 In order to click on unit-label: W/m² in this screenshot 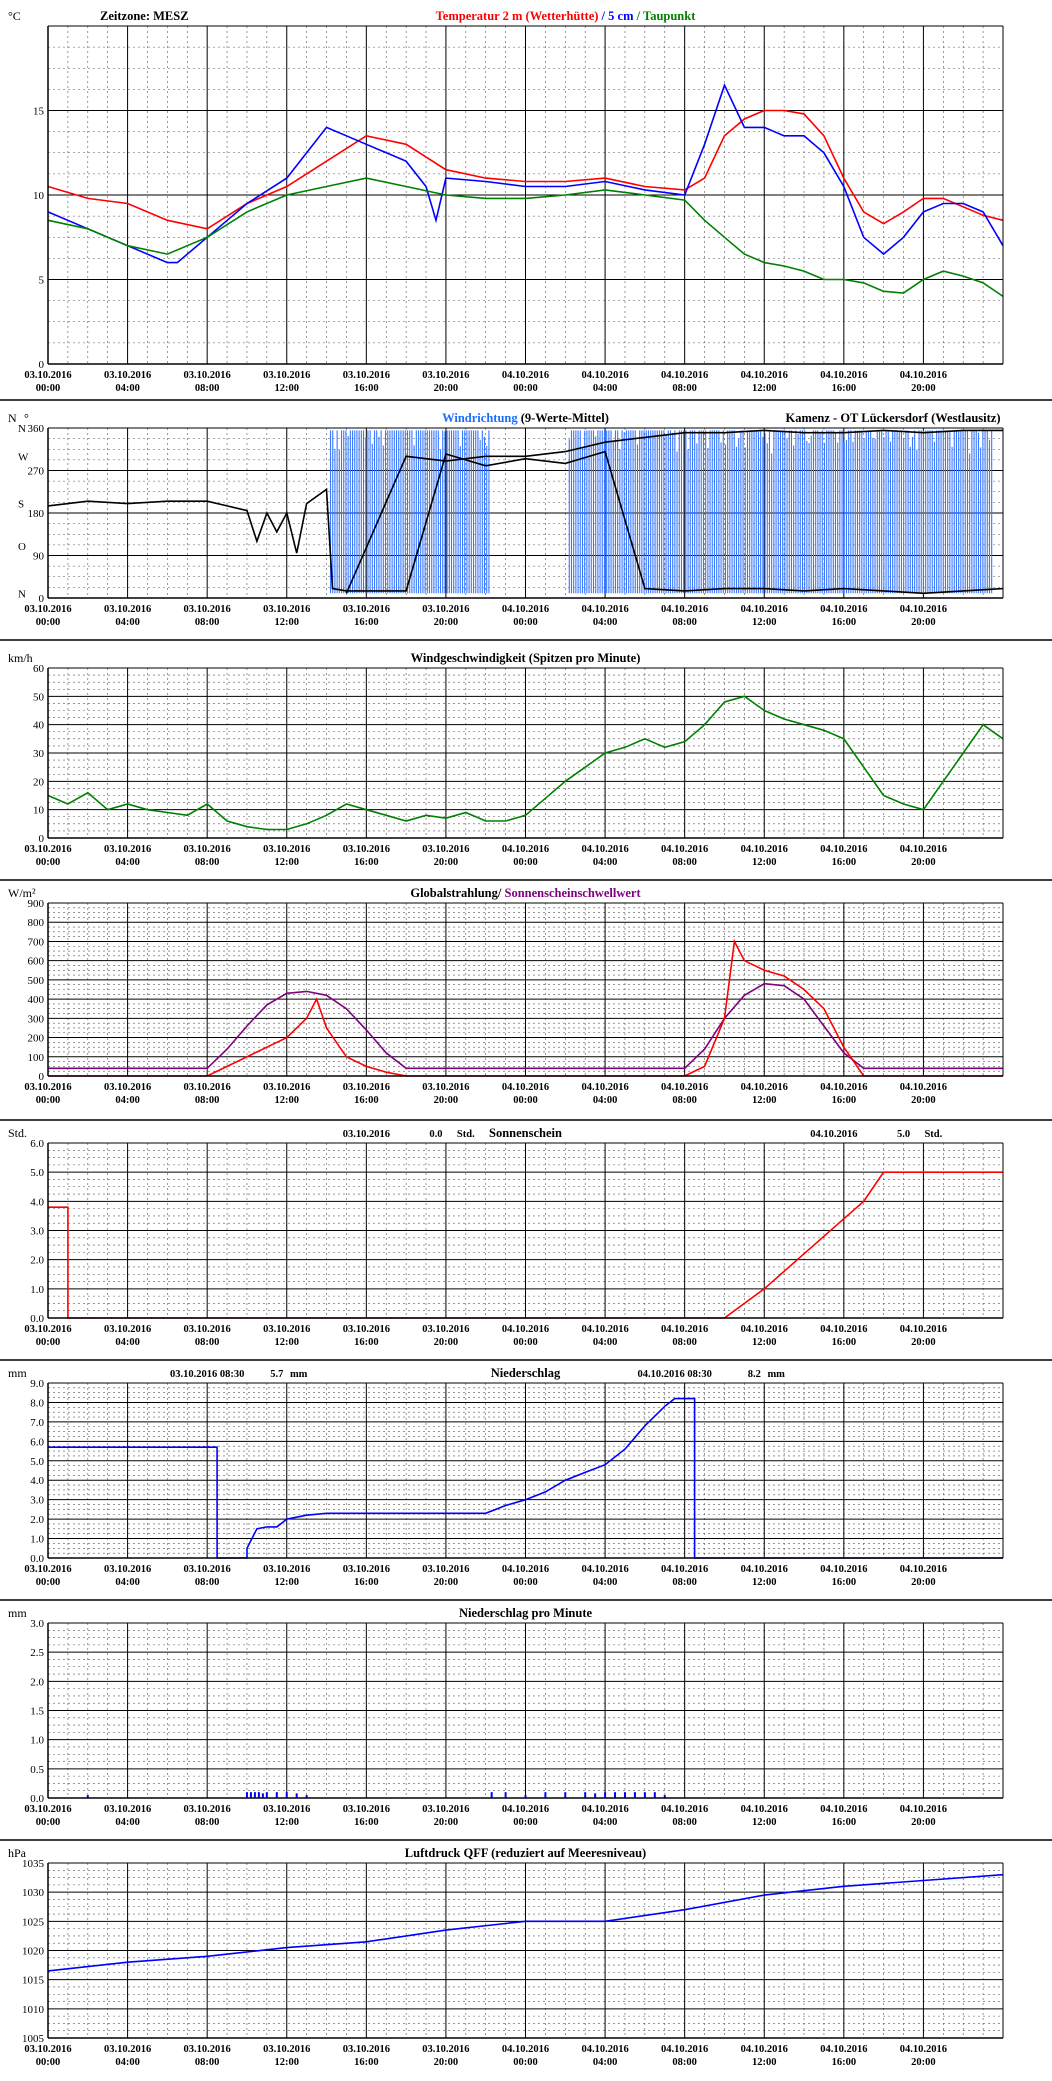, I will do `click(22, 893)`.